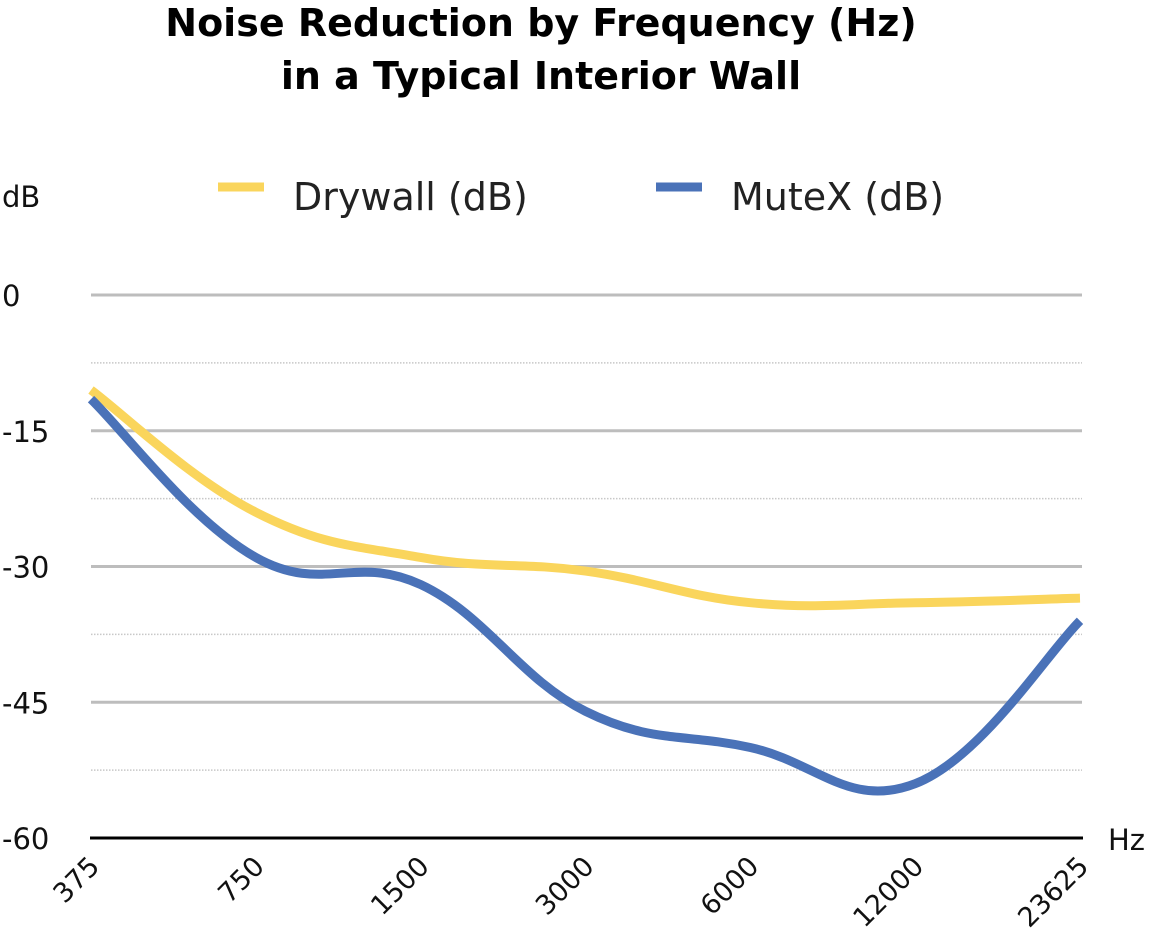 The width and height of the screenshot is (1151, 943). What do you see at coordinates (25, 703) in the screenshot?
I see `y-tick-label: -45` at bounding box center [25, 703].